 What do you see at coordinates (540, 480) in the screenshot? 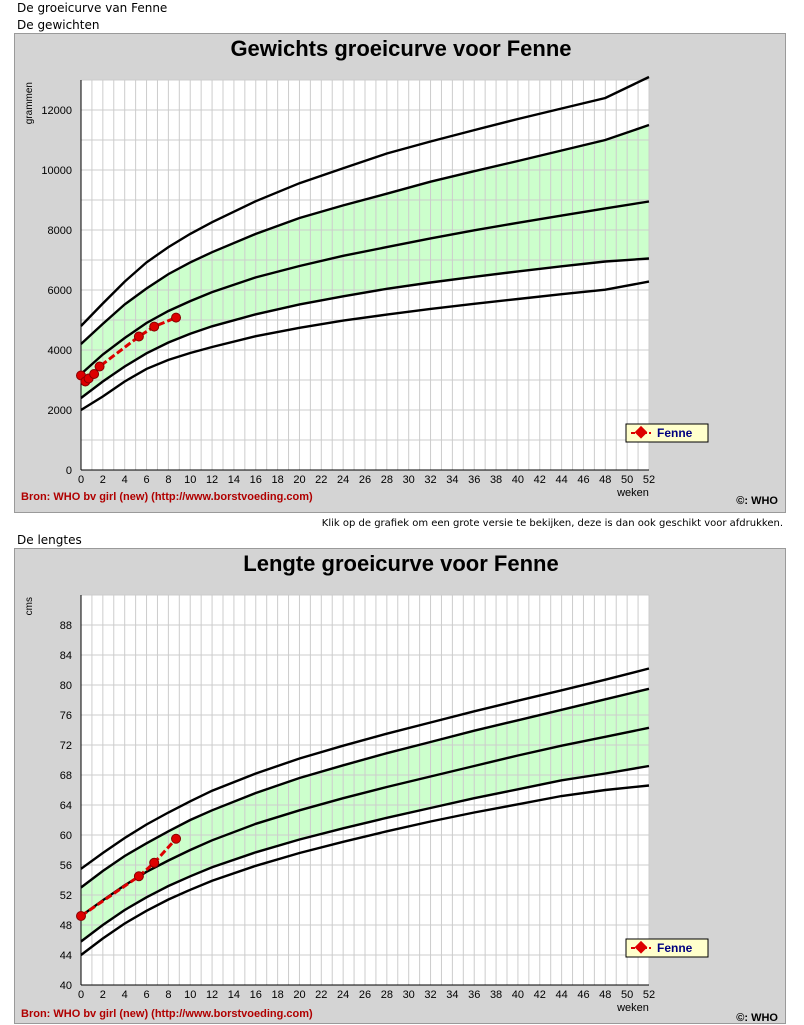
I see `weight-x-tick-label: 42` at bounding box center [540, 480].